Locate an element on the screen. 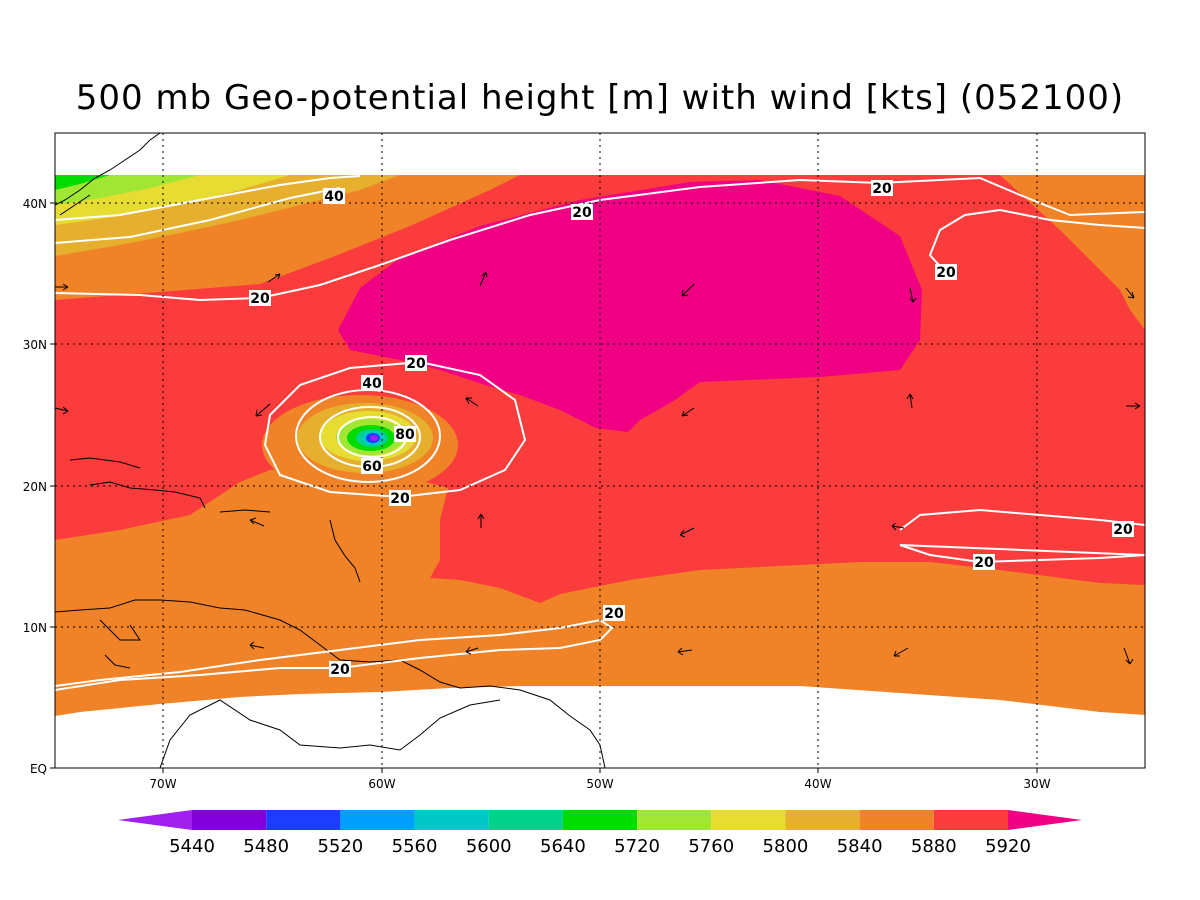 The width and height of the screenshot is (1200, 900). colorbar-high-arrow is located at coordinates (1045, 820).